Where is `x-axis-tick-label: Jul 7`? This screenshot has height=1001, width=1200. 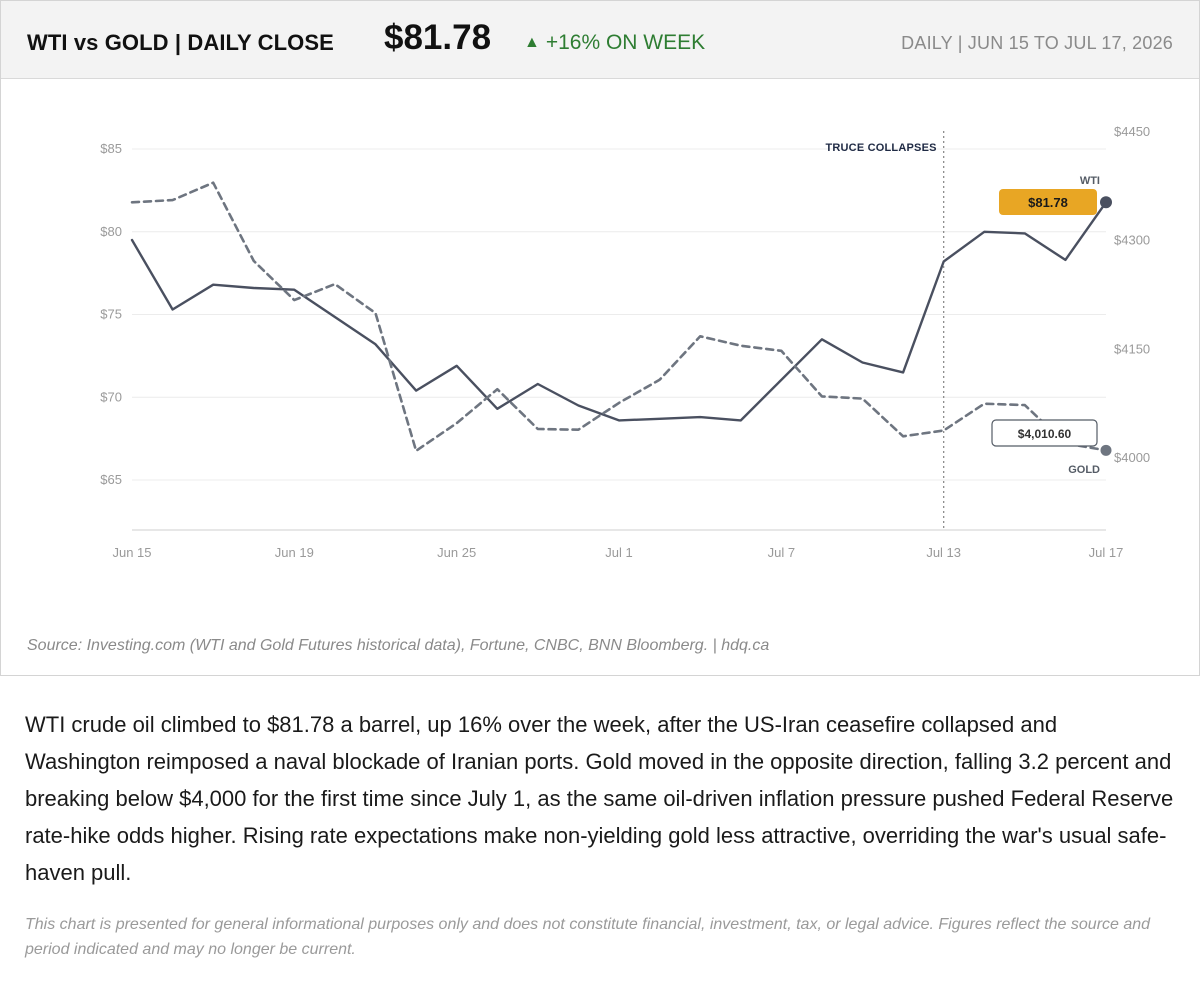
x-axis-tick-label: Jul 7 is located at coordinates (781, 552).